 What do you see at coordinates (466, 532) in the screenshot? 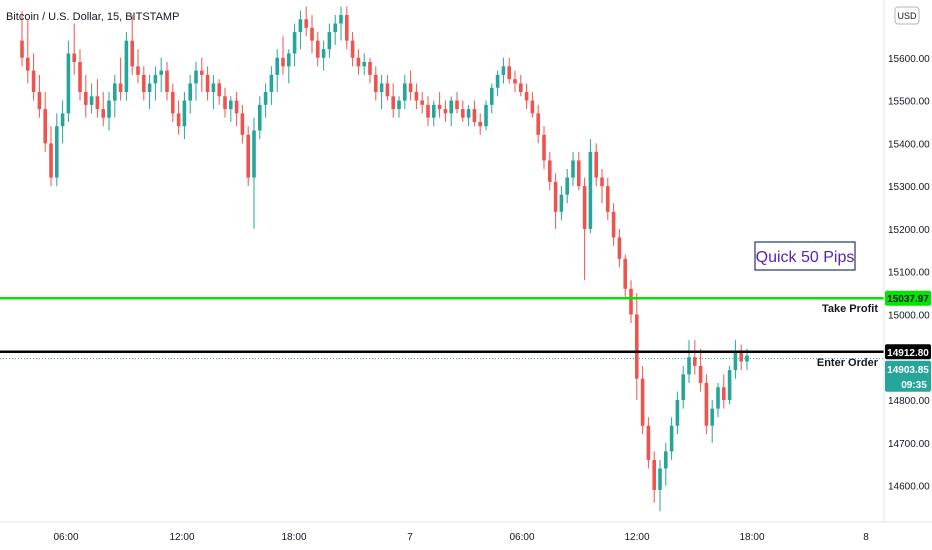
I see `time-axis: 06:00 12:00 18:00 7 06:00 12:00 18:00 8` at bounding box center [466, 532].